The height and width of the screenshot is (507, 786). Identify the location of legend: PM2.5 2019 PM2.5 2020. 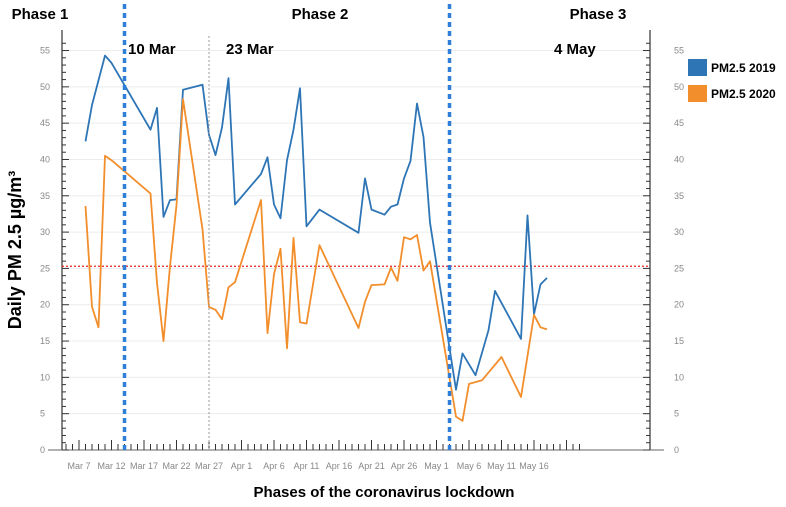
(732, 80).